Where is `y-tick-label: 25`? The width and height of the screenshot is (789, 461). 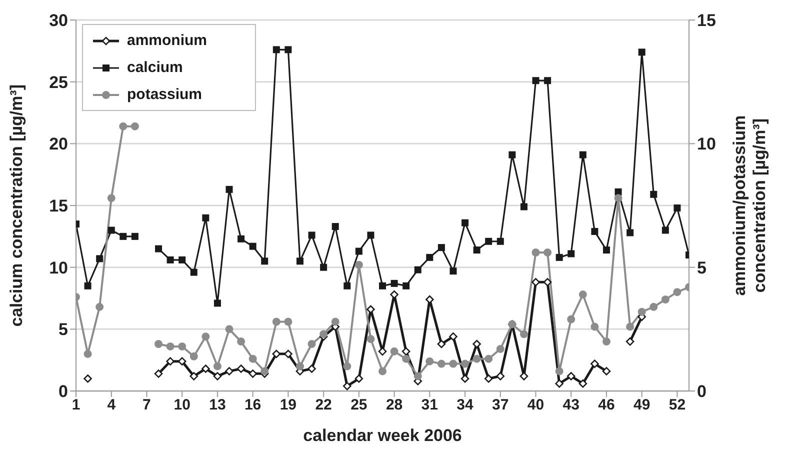 y-tick-label: 25 is located at coordinates (58, 82).